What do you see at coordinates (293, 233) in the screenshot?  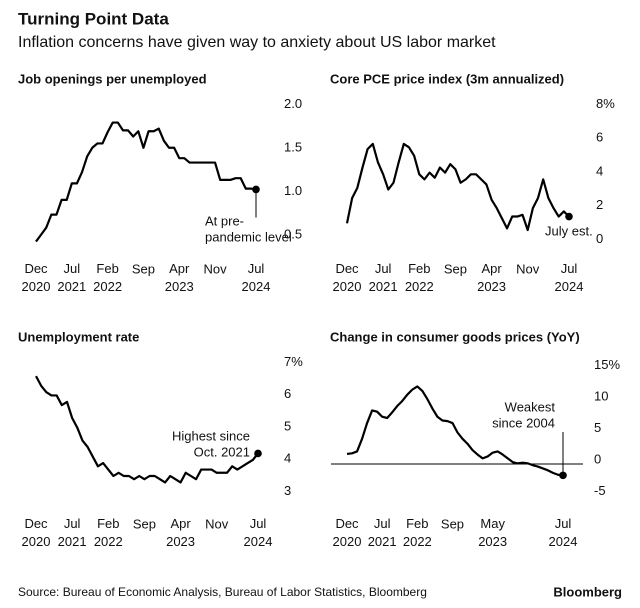 I see `y-tick-label: 0.5` at bounding box center [293, 233].